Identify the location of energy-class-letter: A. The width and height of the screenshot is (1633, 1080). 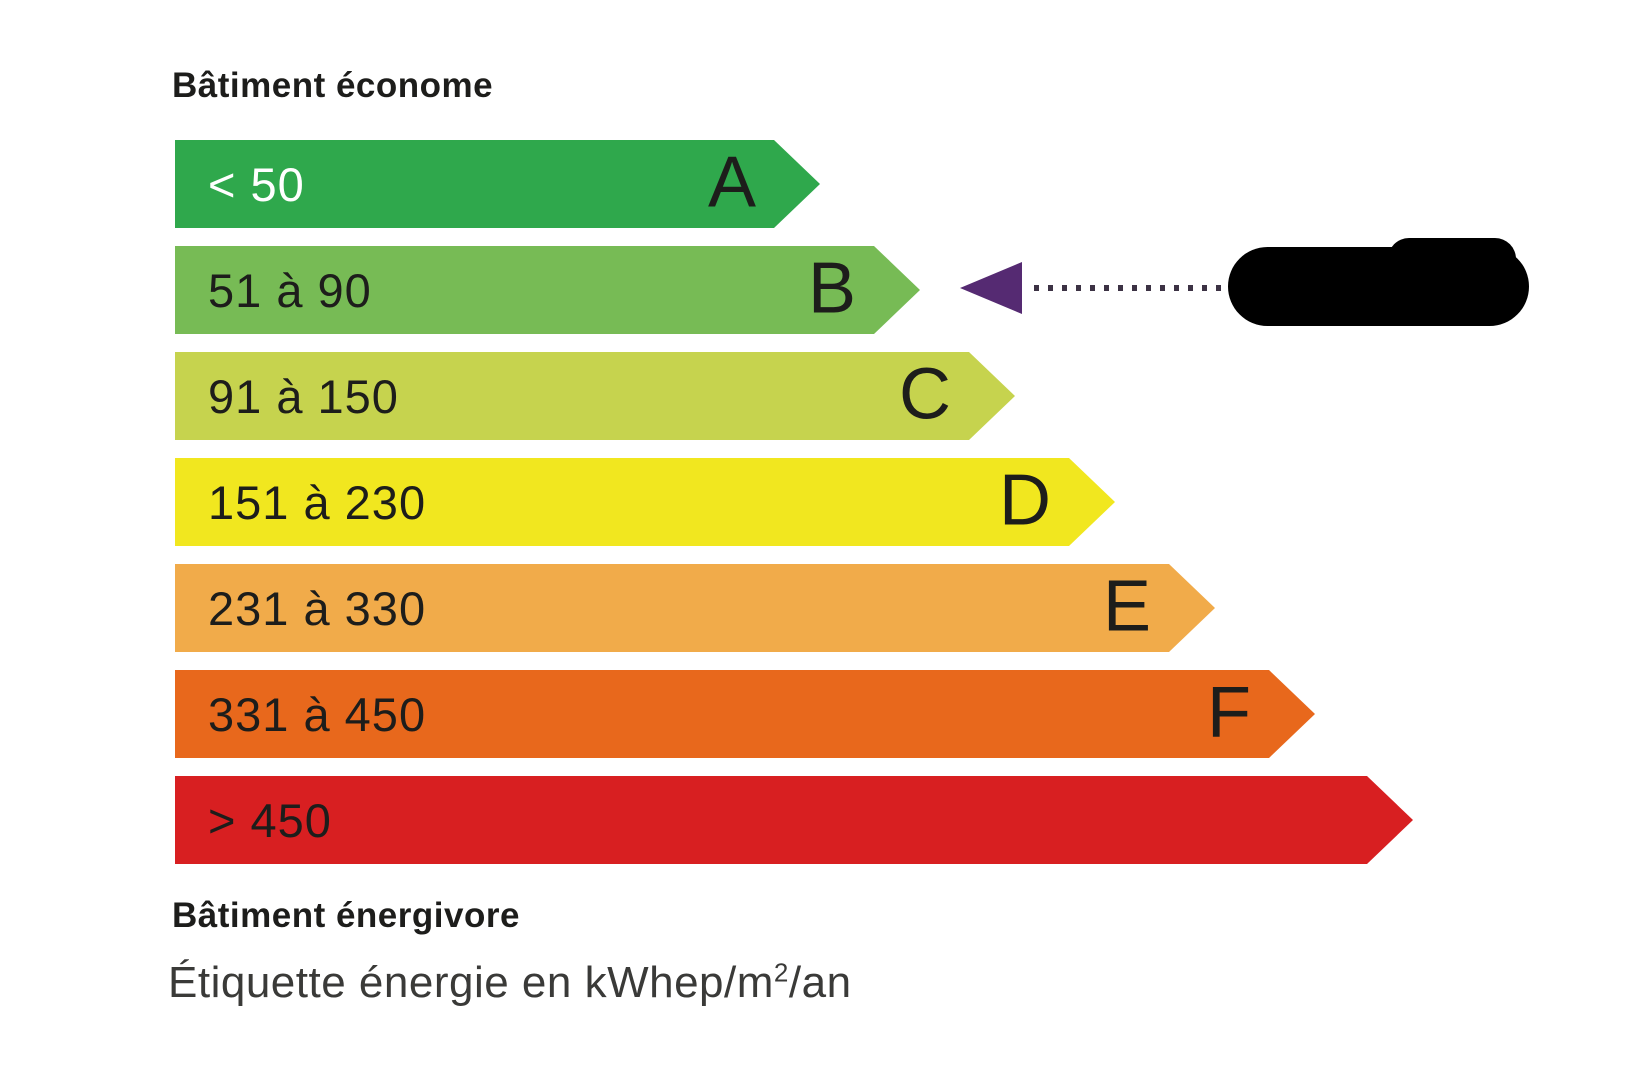
(731, 182).